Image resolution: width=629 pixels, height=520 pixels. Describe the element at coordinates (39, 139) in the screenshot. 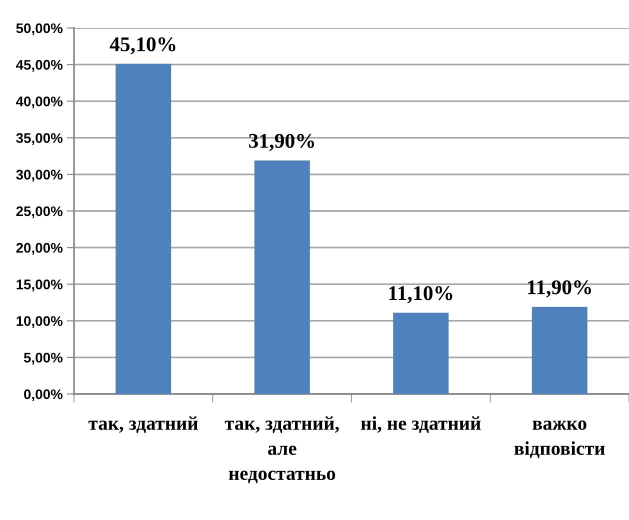

I see `y-tick-label: 35,00%` at that location.